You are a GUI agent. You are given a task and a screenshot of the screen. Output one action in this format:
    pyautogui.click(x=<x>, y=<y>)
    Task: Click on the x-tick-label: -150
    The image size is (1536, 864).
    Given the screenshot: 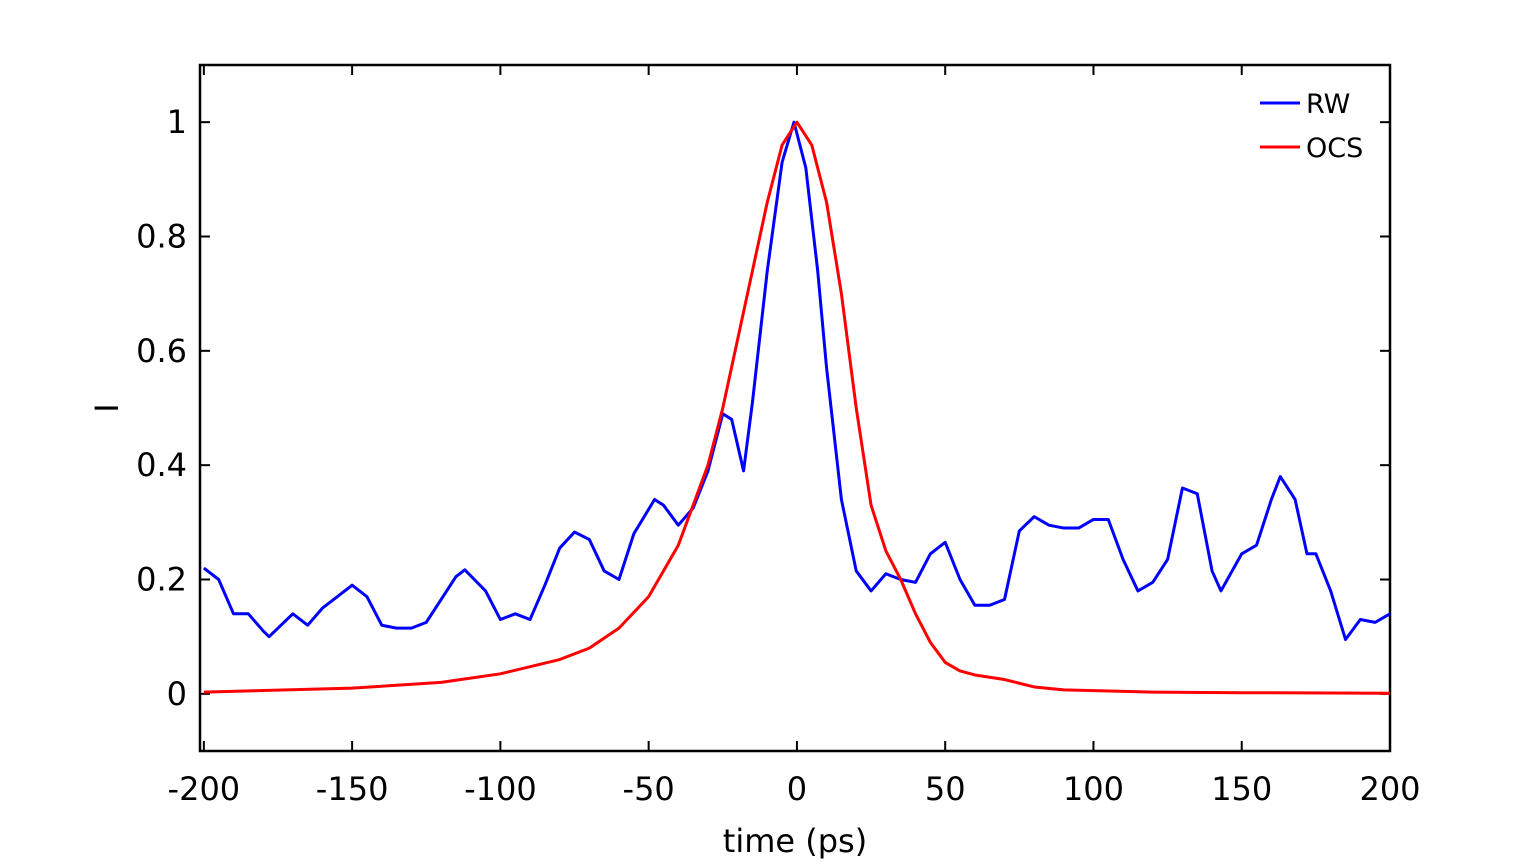 What is the action you would take?
    pyautogui.click(x=352, y=789)
    